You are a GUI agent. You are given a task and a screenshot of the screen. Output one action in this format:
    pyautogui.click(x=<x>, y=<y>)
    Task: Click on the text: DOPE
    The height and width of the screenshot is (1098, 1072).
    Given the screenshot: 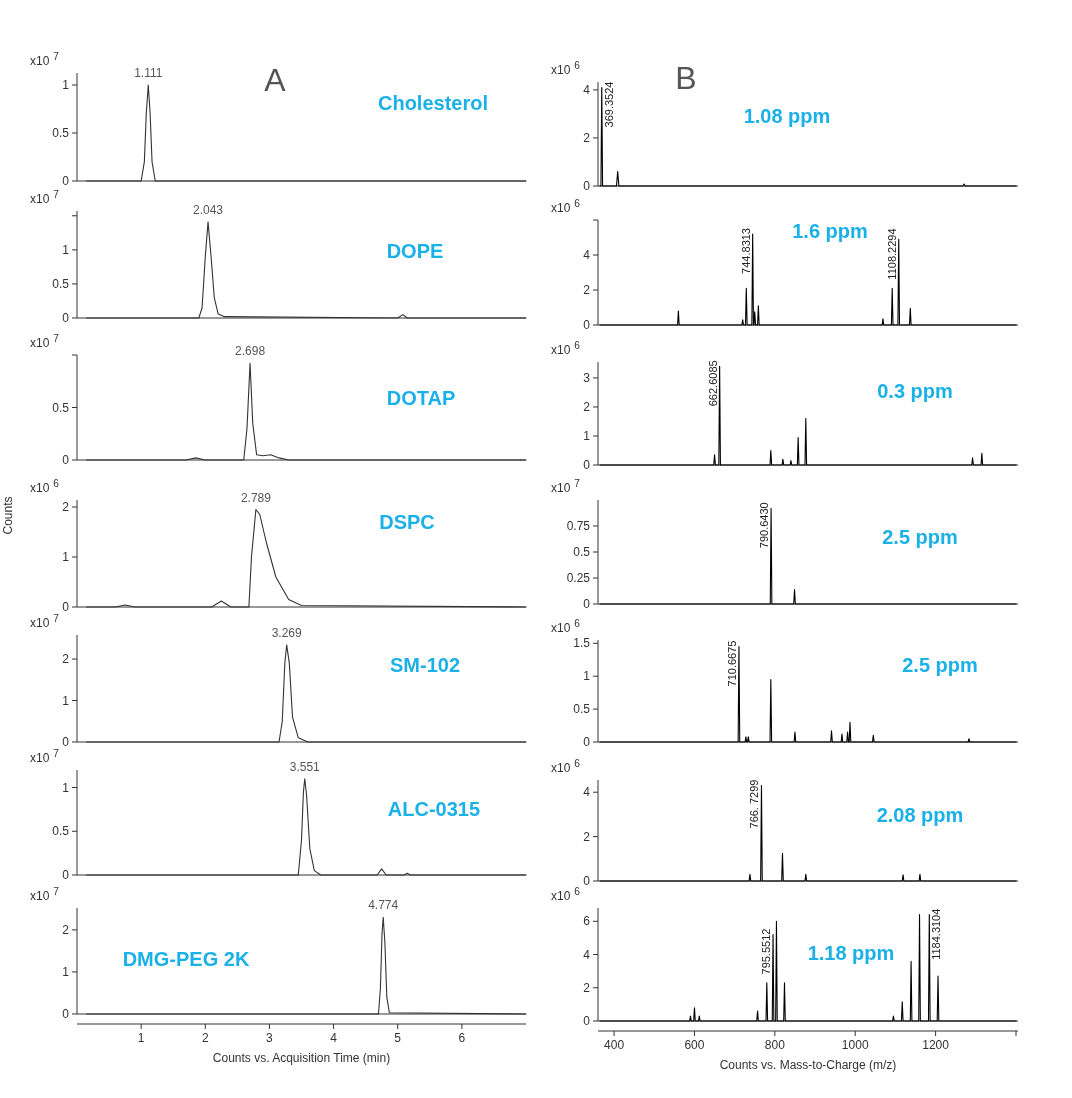 What is the action you would take?
    pyautogui.click(x=415, y=251)
    